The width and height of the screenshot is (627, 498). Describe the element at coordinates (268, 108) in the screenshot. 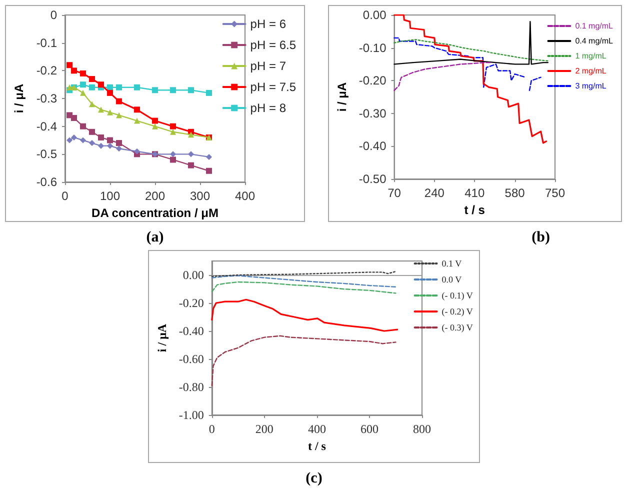

I see `legend-label: pH = 8` at that location.